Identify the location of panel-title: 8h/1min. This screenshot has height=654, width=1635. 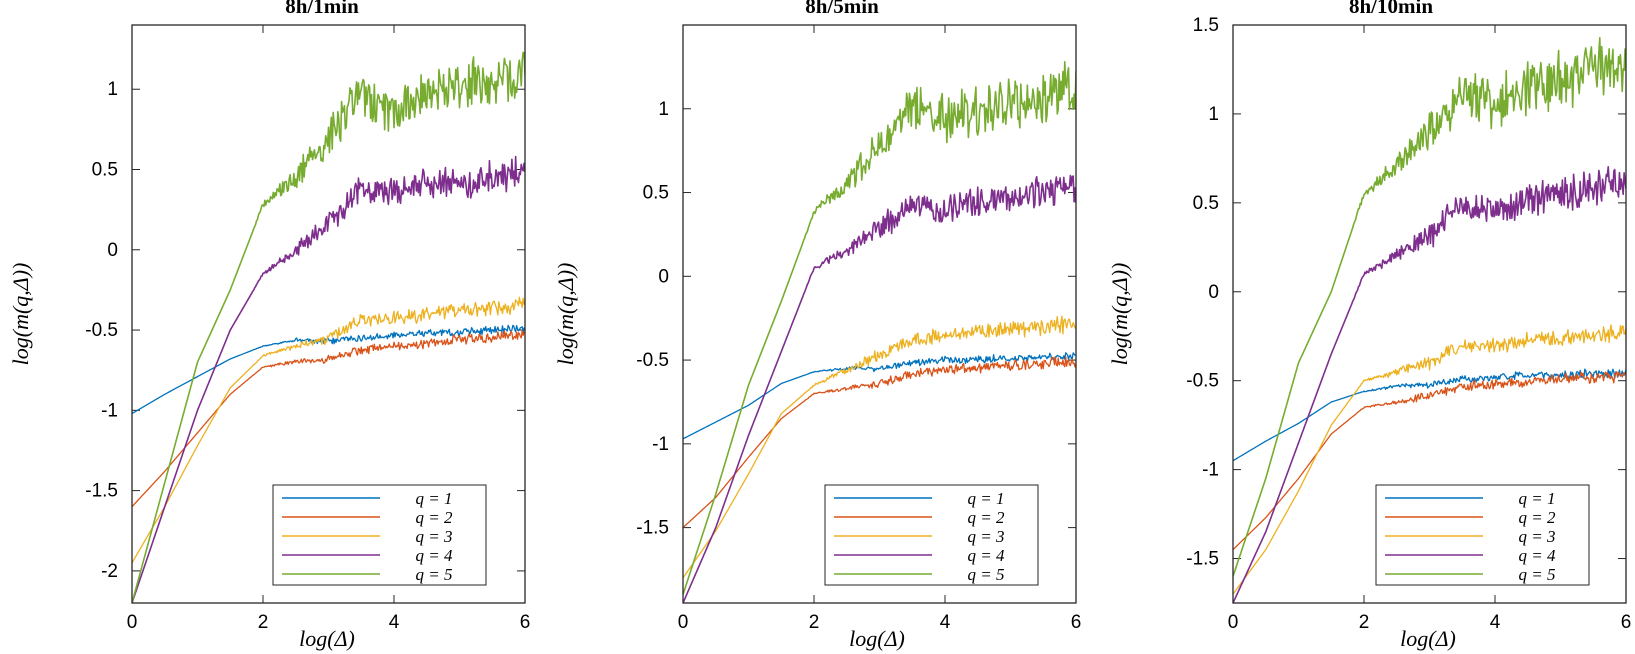
(322, 9).